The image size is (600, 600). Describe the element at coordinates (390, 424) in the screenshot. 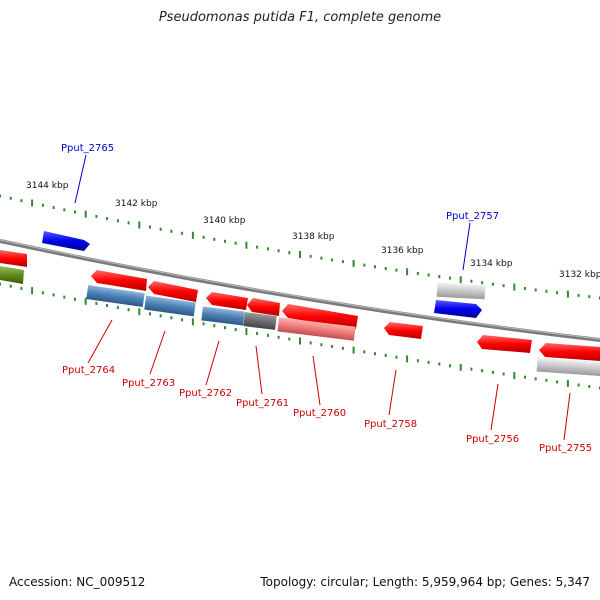

I see `gene-label-pput-2758: Pput_2758` at that location.